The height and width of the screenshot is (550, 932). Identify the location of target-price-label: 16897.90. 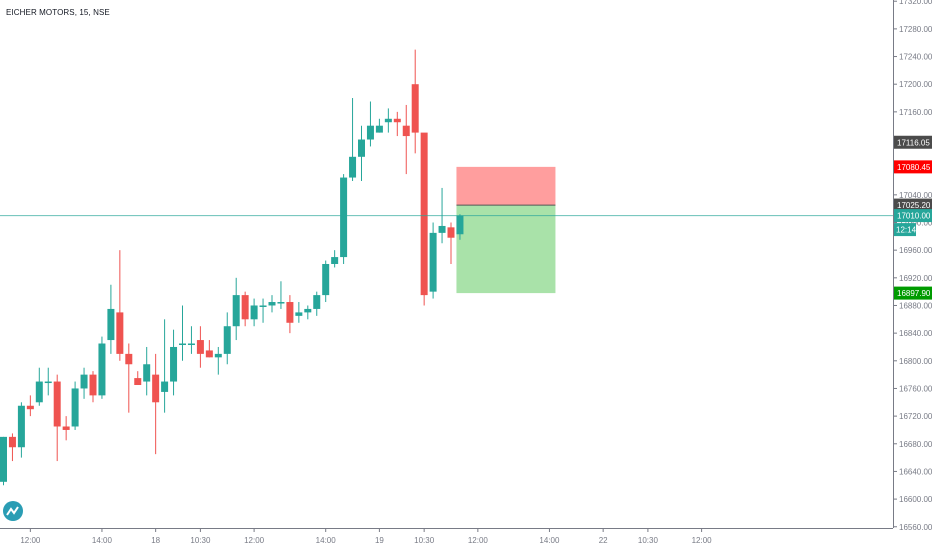
(914, 293).